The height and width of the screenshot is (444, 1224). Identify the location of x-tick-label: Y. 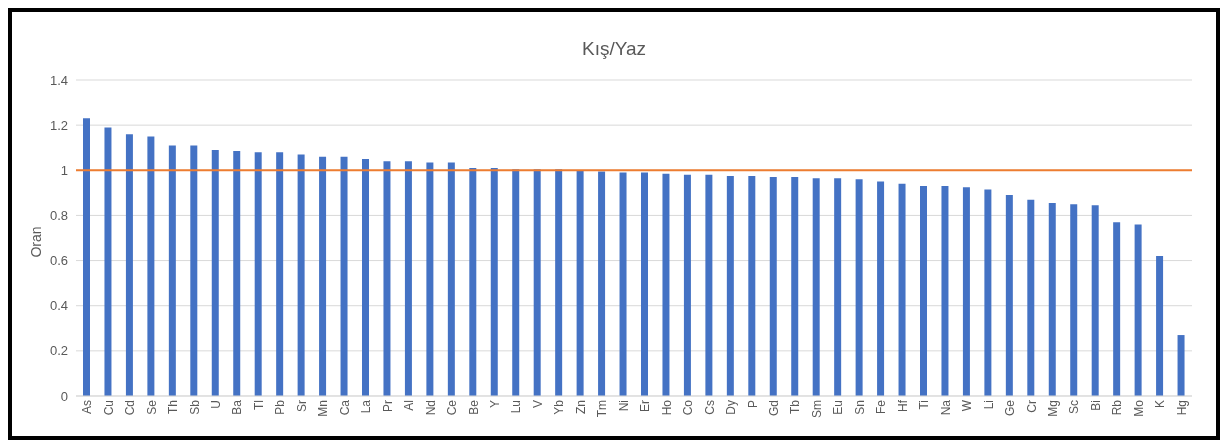
(495, 404).